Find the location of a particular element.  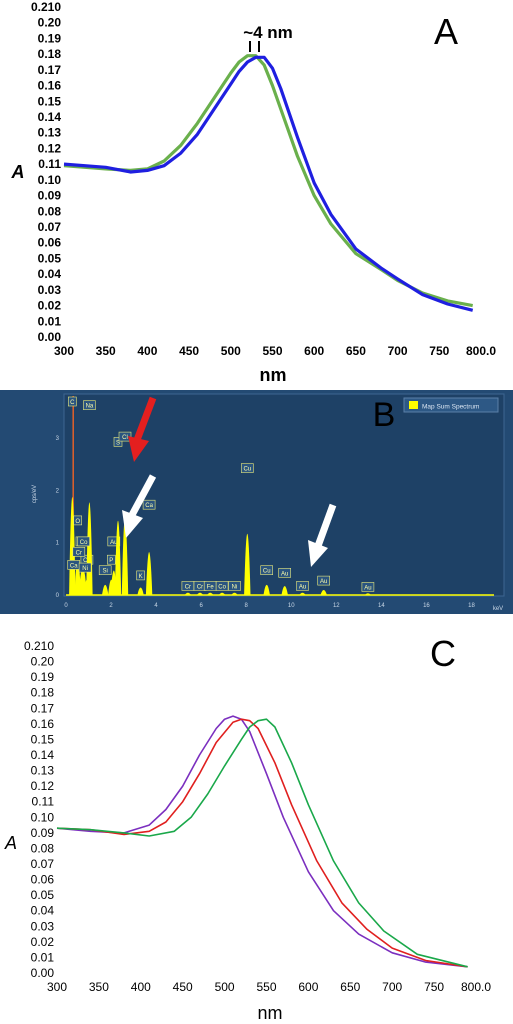

peak-label: C is located at coordinates (72, 401).